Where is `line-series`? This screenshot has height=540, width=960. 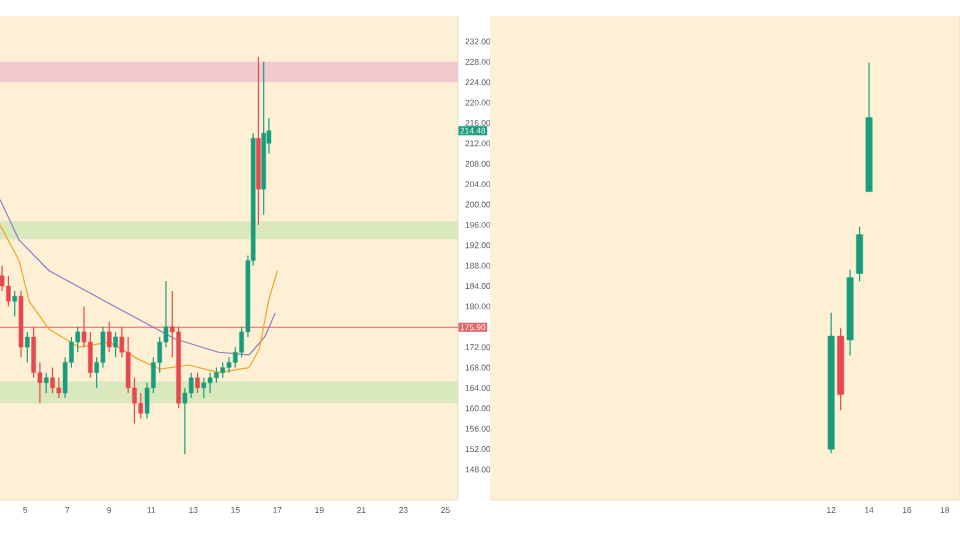 line-series is located at coordinates (138, 277).